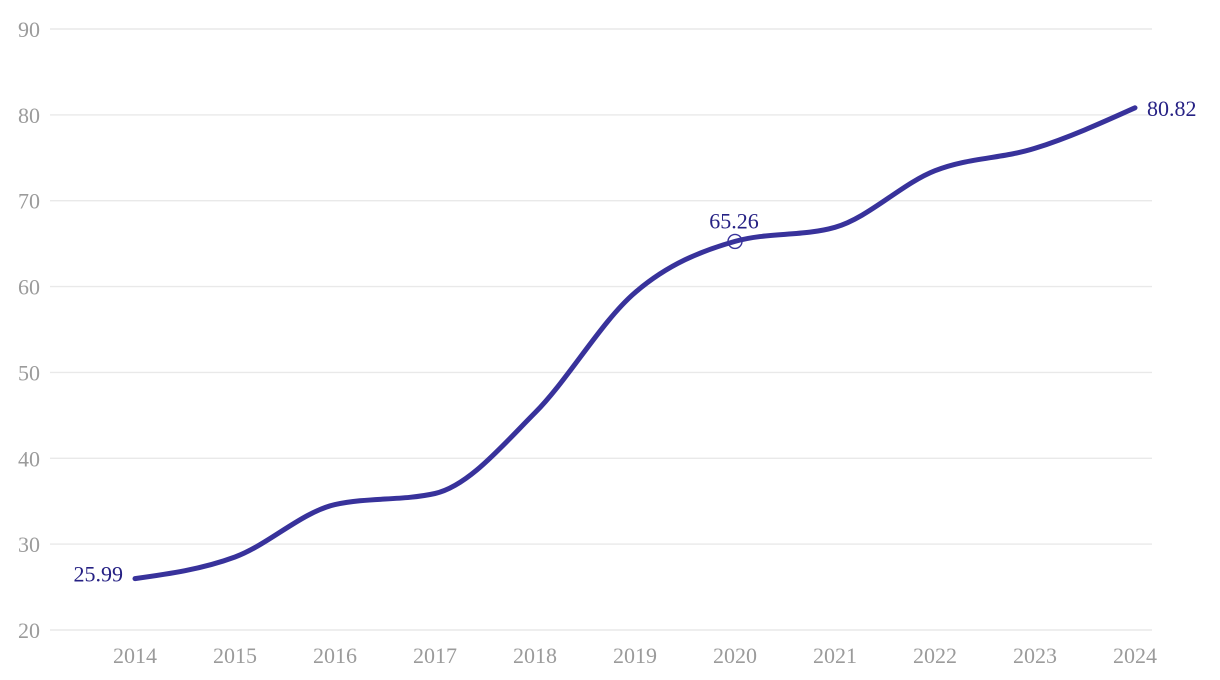  Describe the element at coordinates (235, 655) in the screenshot. I see `x-axis-tick-2015: 2015` at that location.